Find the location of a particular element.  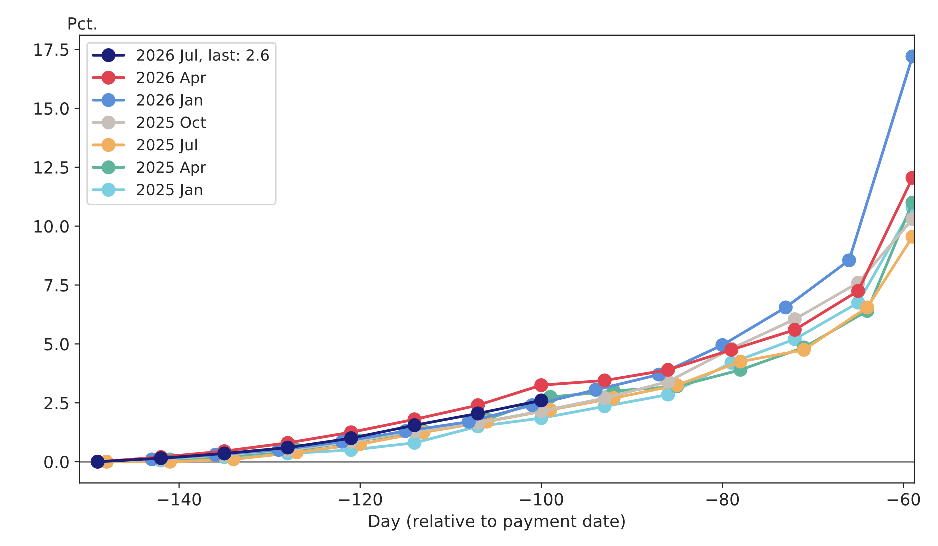

legend-label: 2025 Oct is located at coordinates (171, 122).